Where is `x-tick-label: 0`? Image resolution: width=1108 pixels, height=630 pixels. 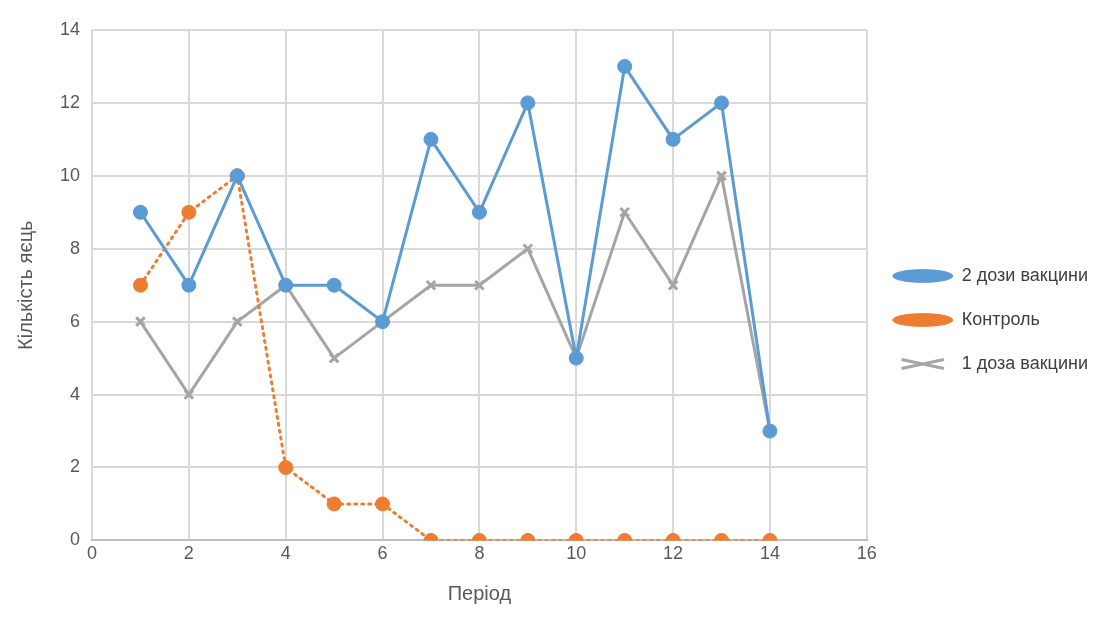
x-tick-label: 0 is located at coordinates (92, 553).